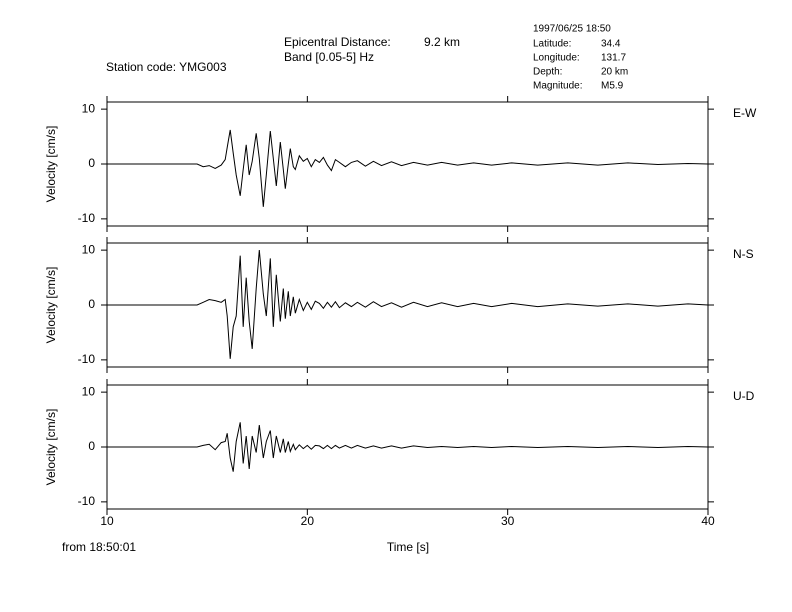  What do you see at coordinates (308, 521) in the screenshot?
I see `x-tick-label: 20` at bounding box center [308, 521].